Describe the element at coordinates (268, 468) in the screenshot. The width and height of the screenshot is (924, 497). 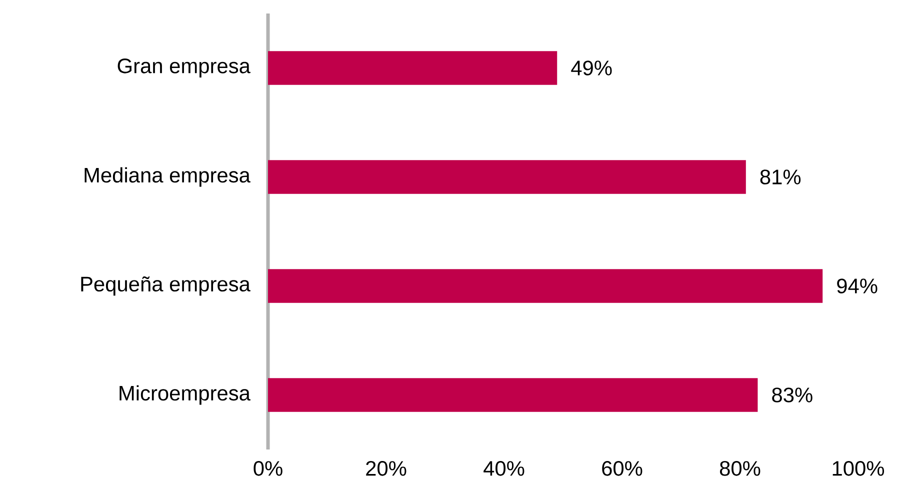
I see `x-tick-label: 0%` at that location.